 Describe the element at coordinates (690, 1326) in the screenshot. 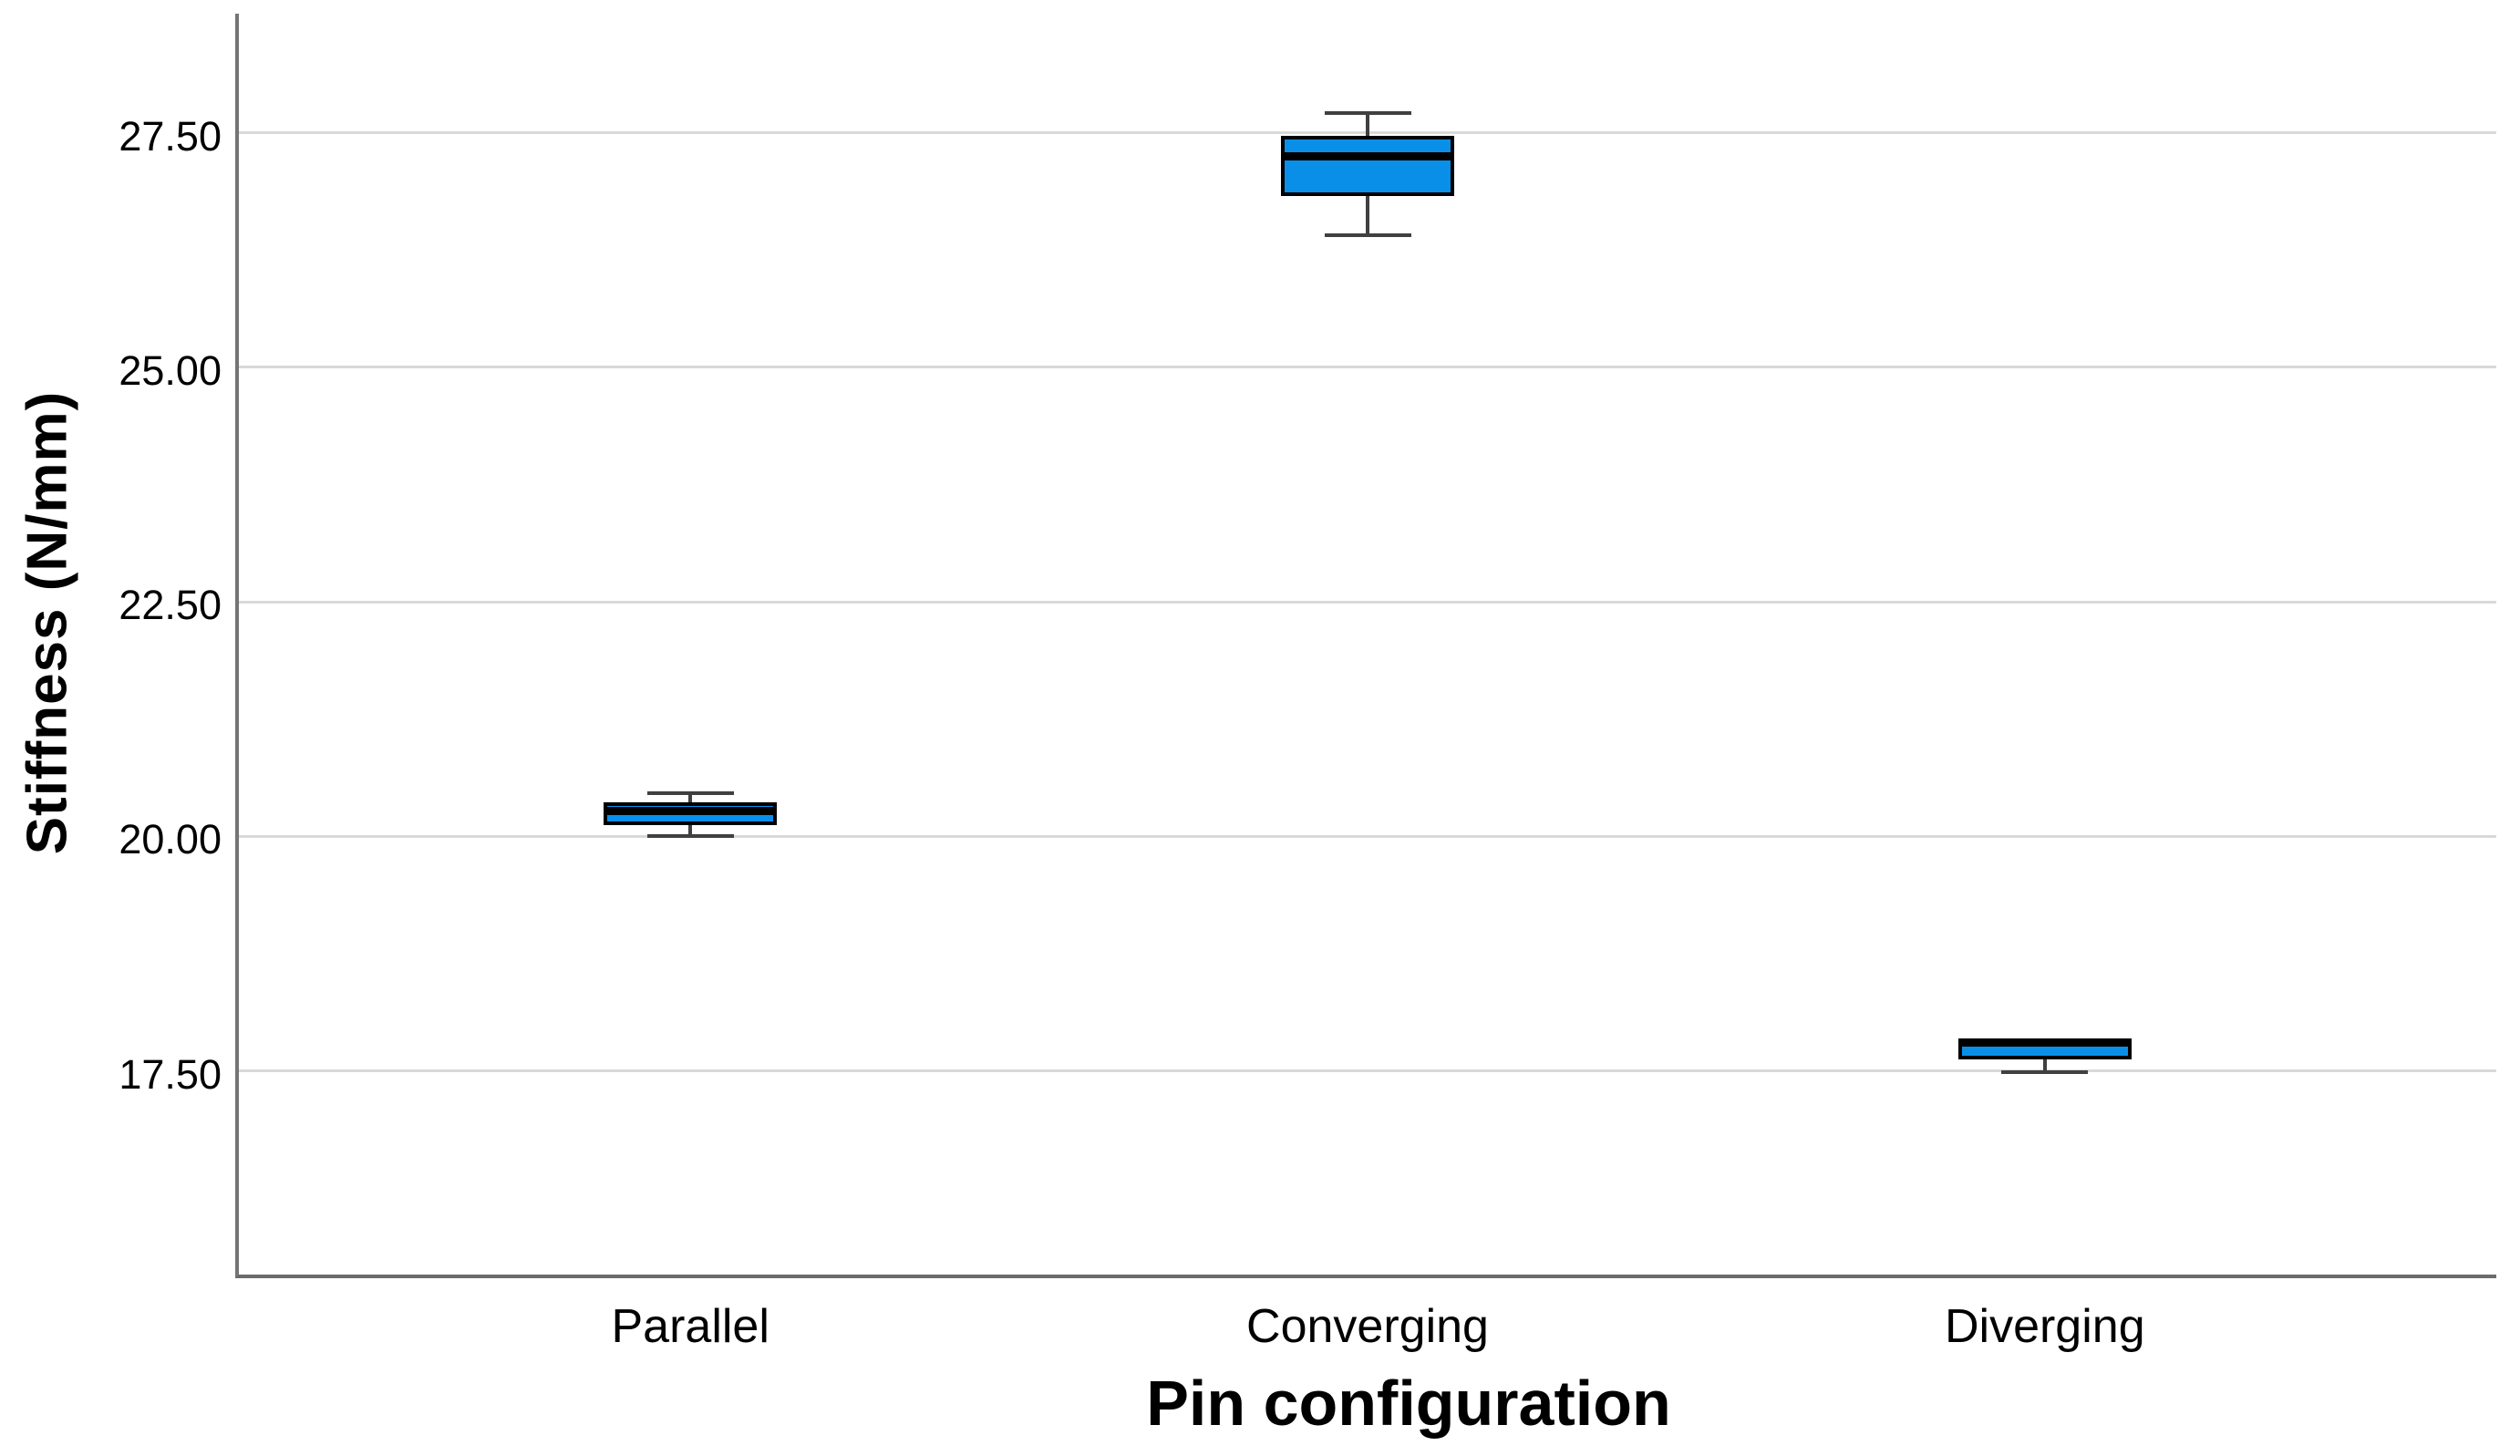

I see `x-tick-label: Parallel` at that location.